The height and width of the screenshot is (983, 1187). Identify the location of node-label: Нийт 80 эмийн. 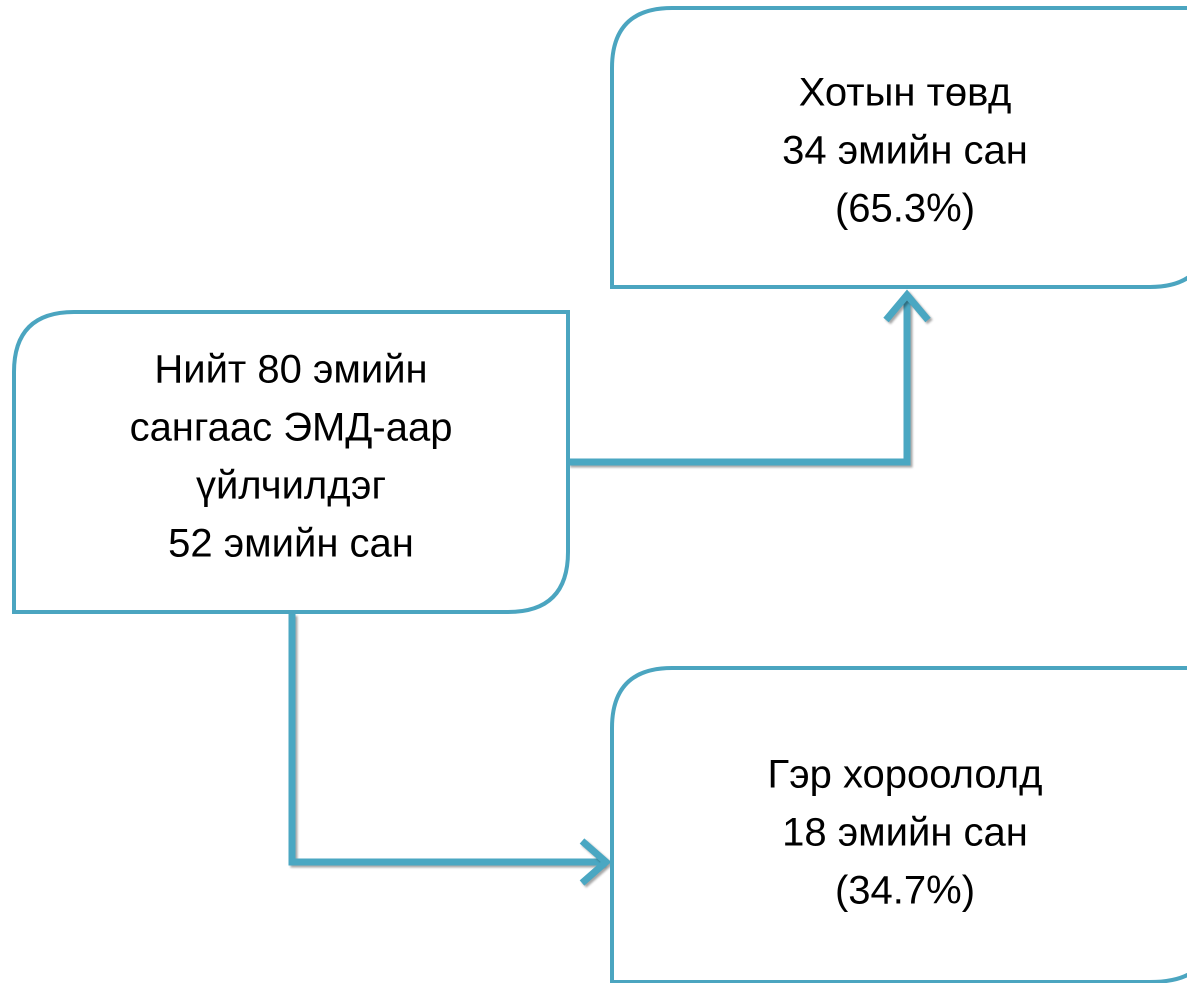
(290, 370).